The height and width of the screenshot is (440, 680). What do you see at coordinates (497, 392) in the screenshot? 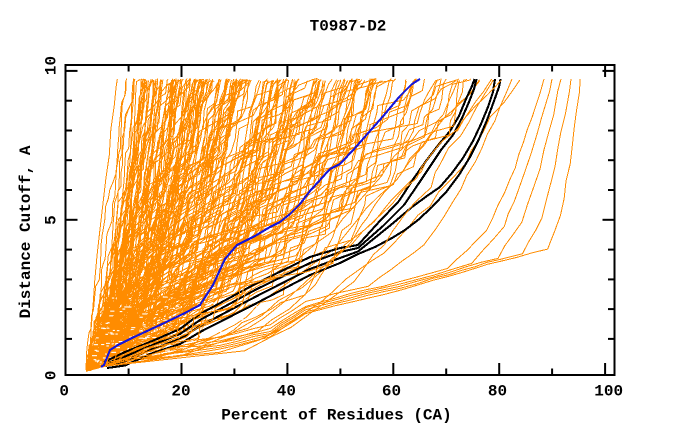
I see `svg-text: 80` at bounding box center [497, 392].